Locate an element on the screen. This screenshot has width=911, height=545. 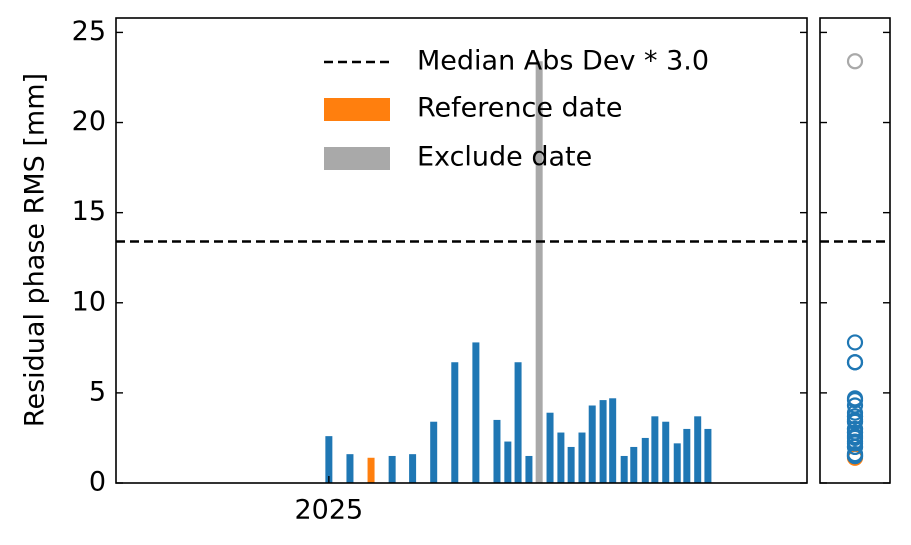
y-tick-label: 5 is located at coordinates (97, 391).